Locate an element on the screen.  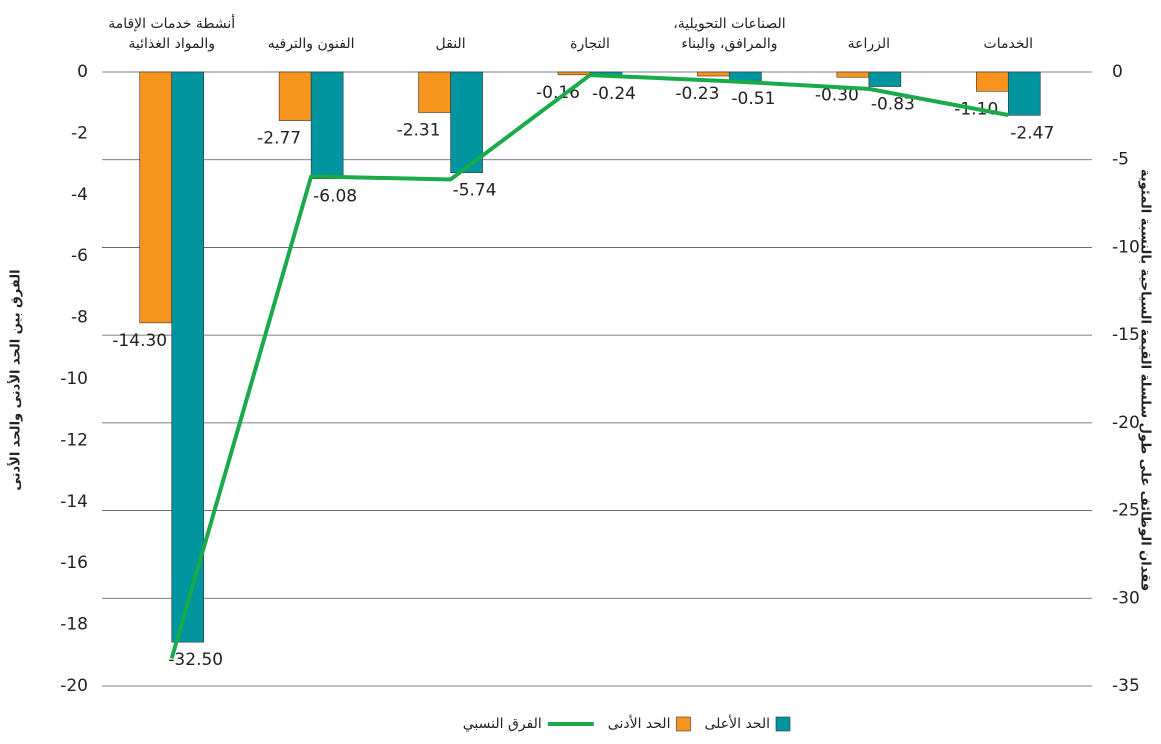
y-tick-label: -18 is located at coordinates (74, 625).